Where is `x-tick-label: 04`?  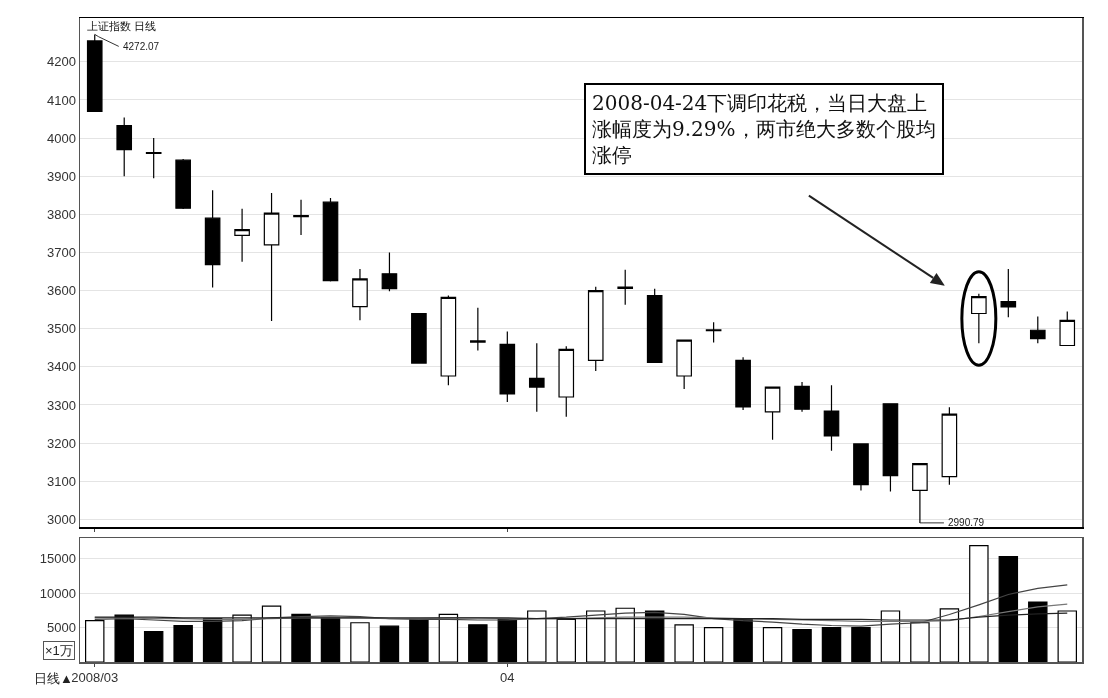 x-tick-label: 04 is located at coordinates (507, 678).